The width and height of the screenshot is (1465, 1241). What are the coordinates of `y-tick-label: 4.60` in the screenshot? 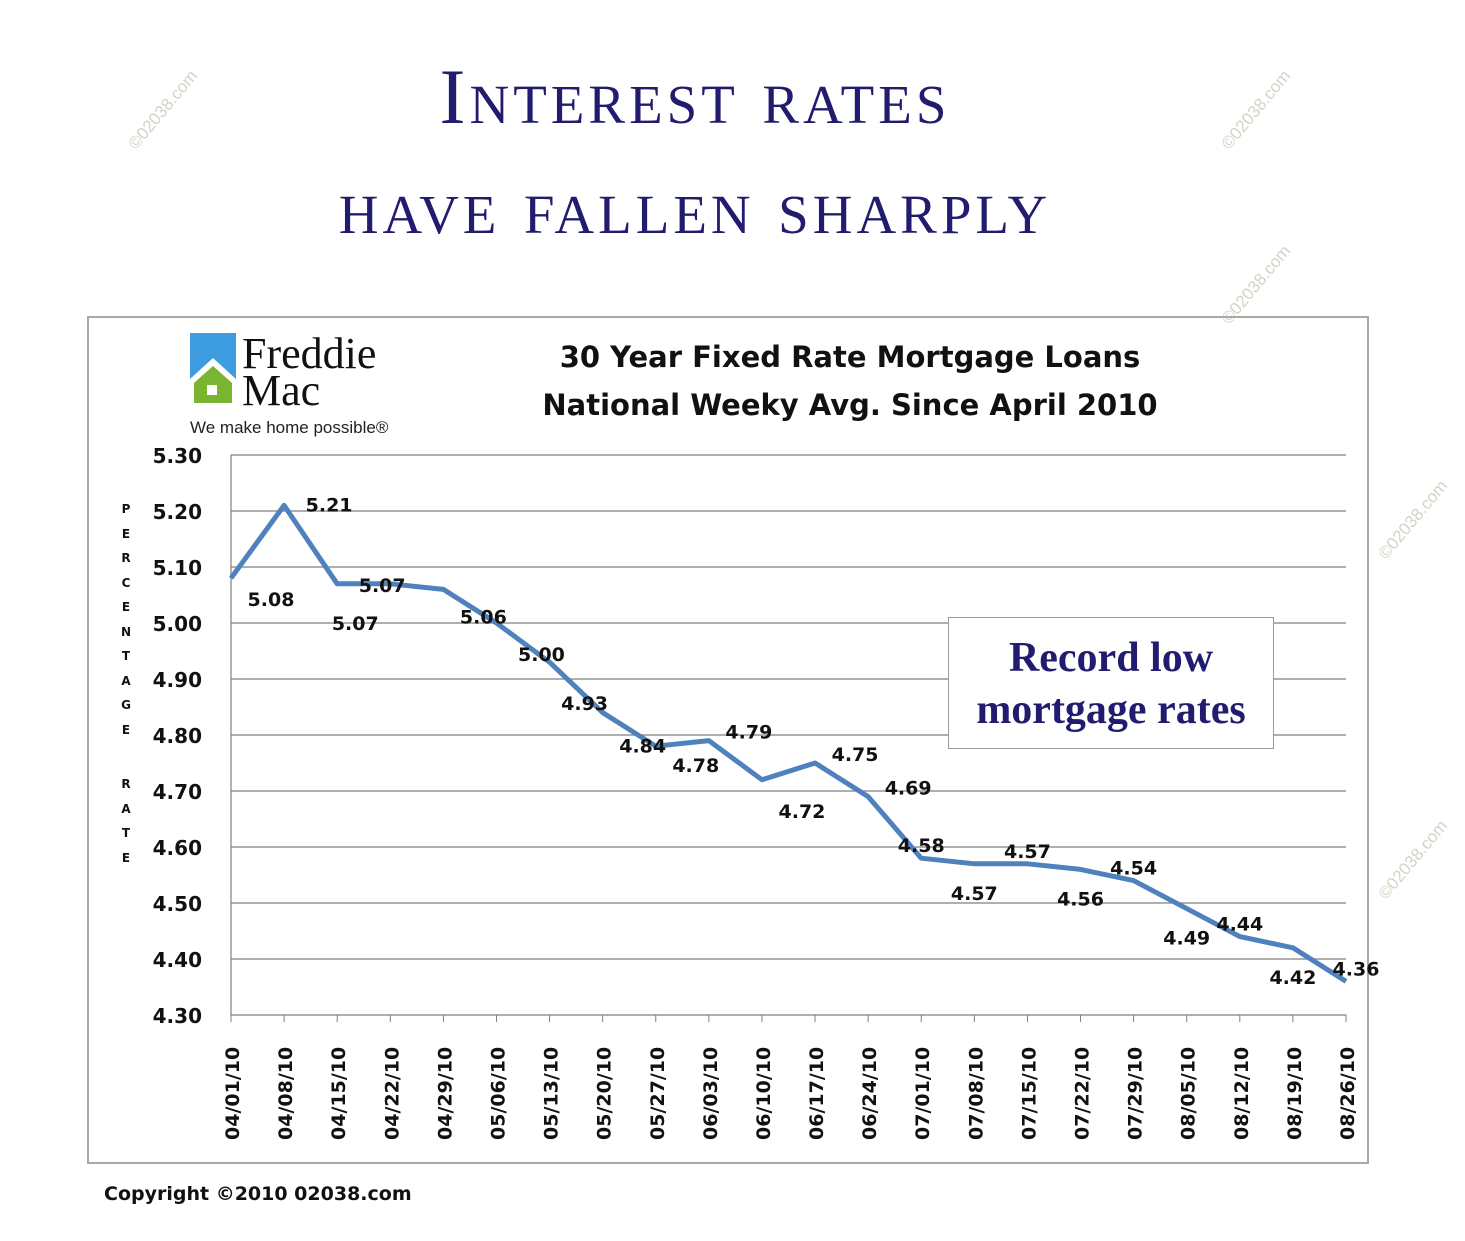 It's located at (177, 848).